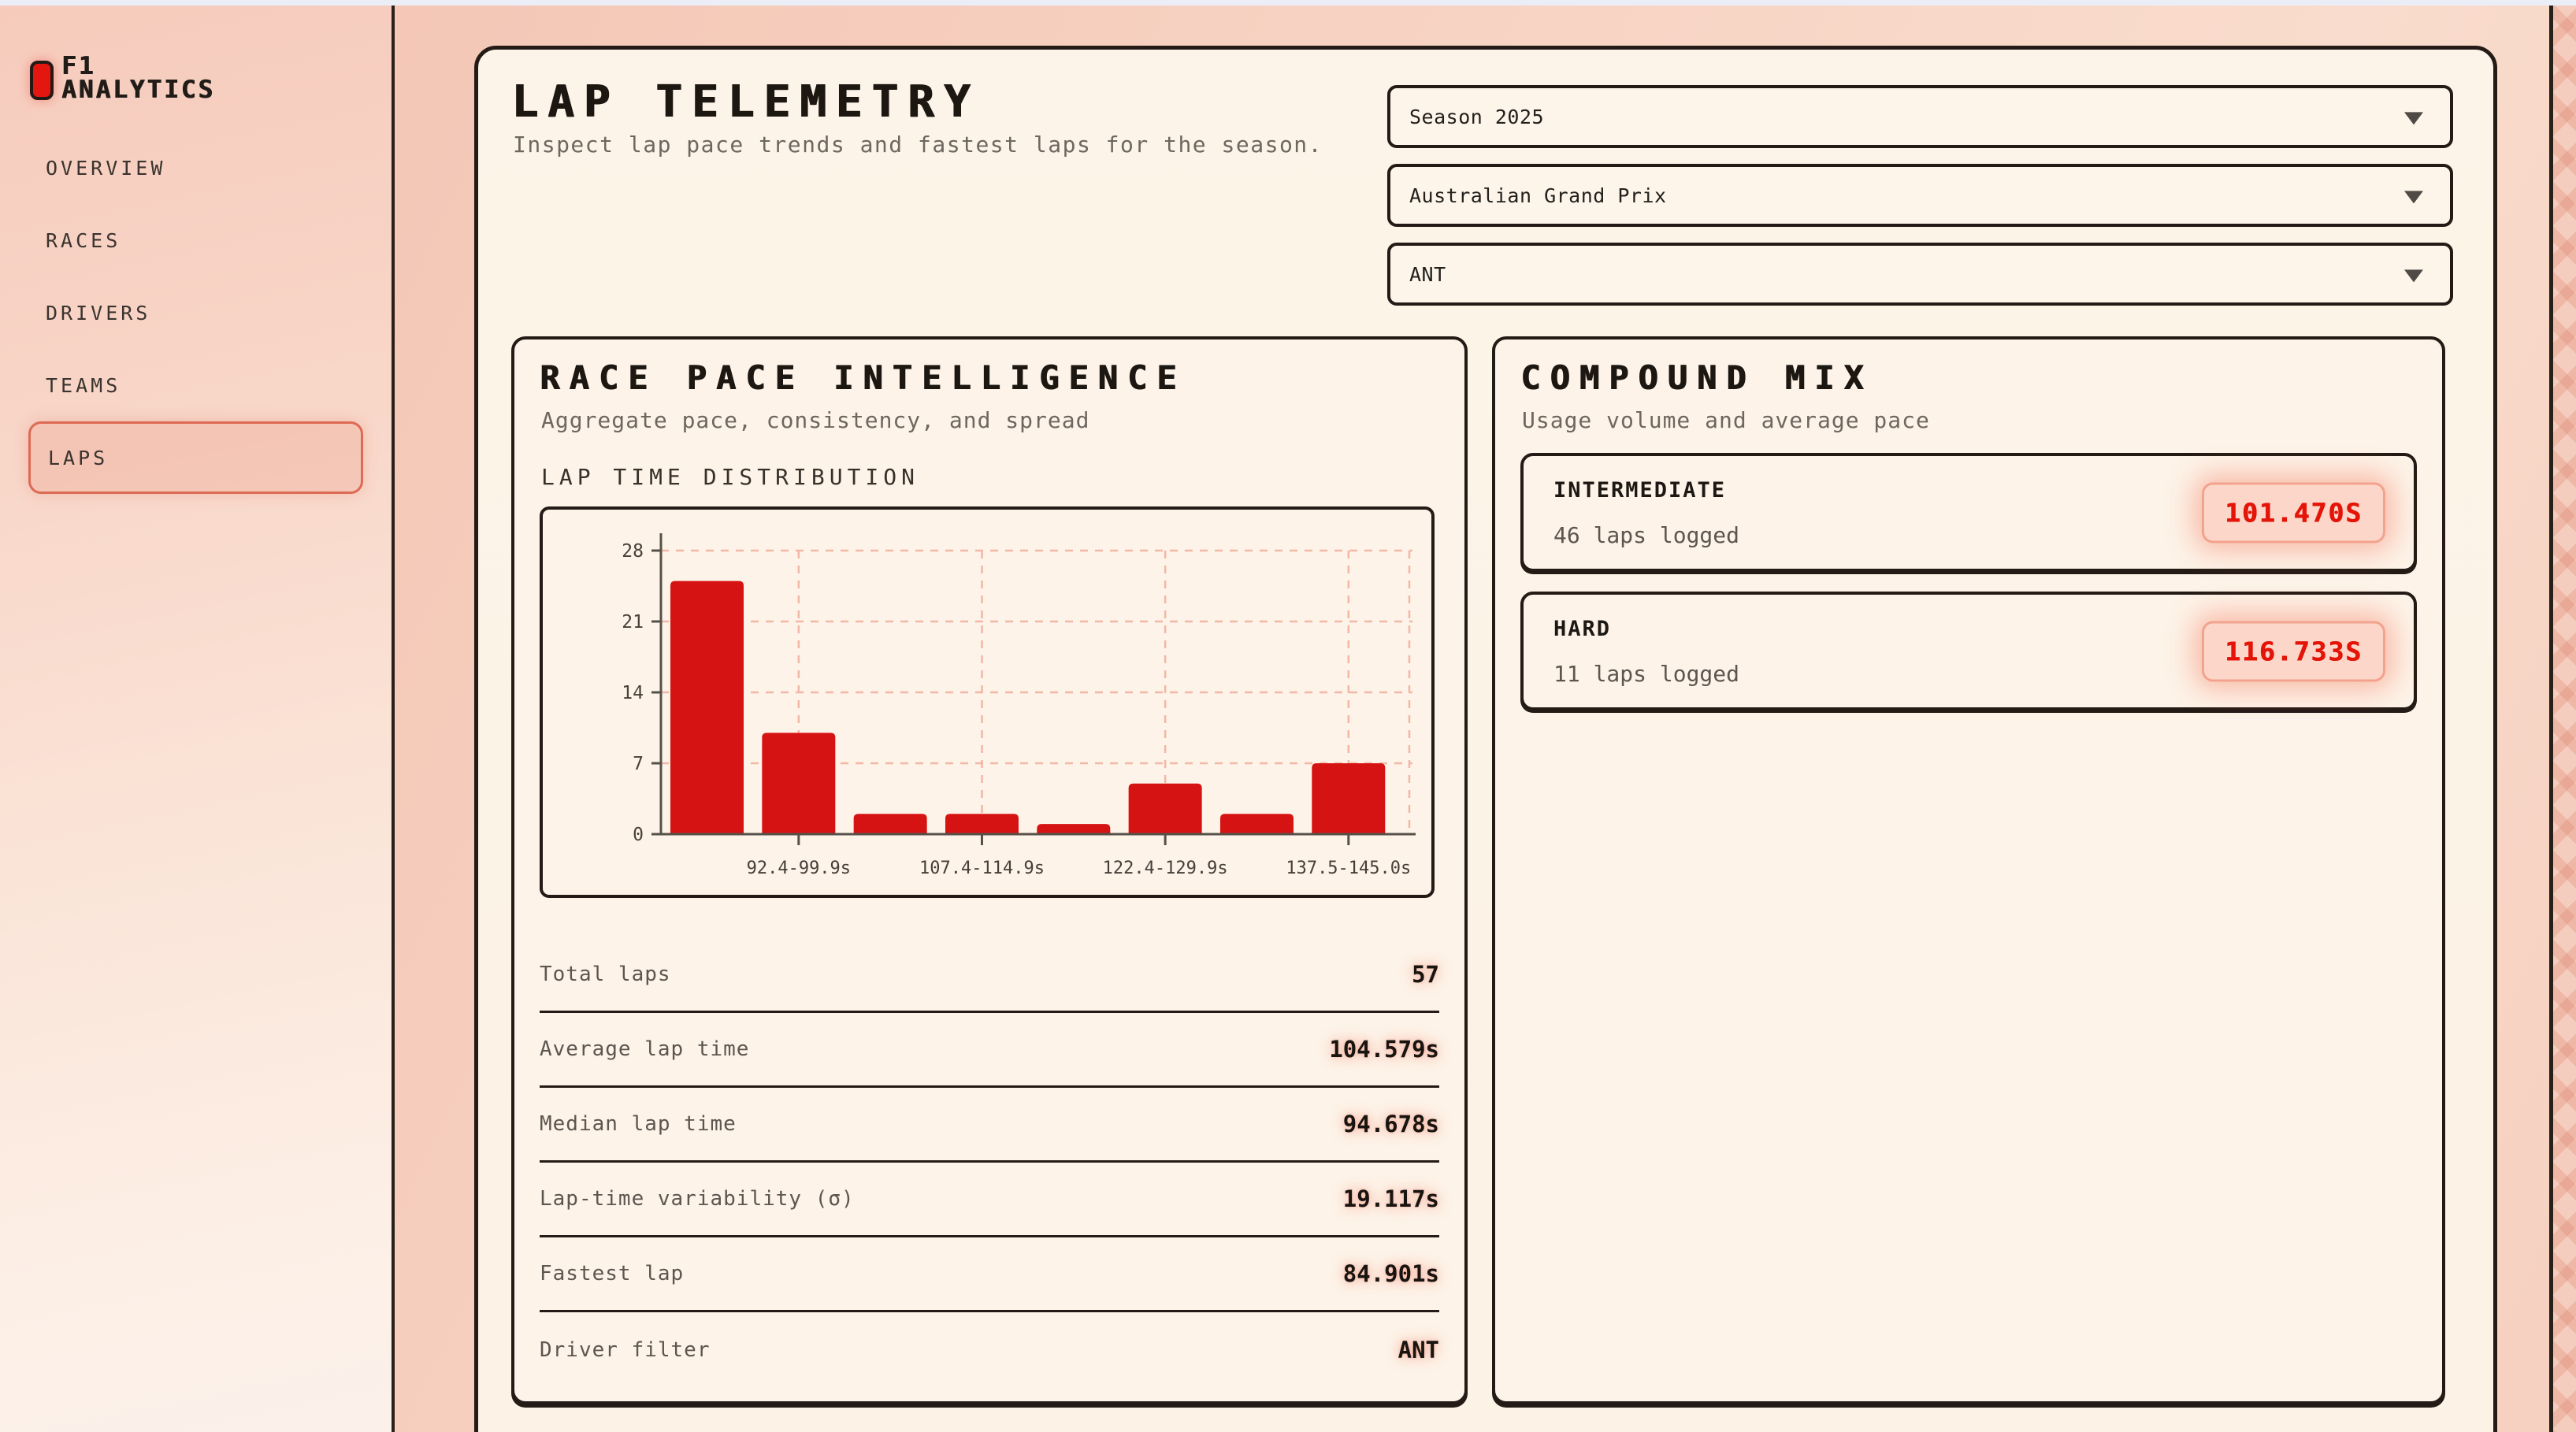  I want to click on compound-name: HARD, so click(1582, 629).